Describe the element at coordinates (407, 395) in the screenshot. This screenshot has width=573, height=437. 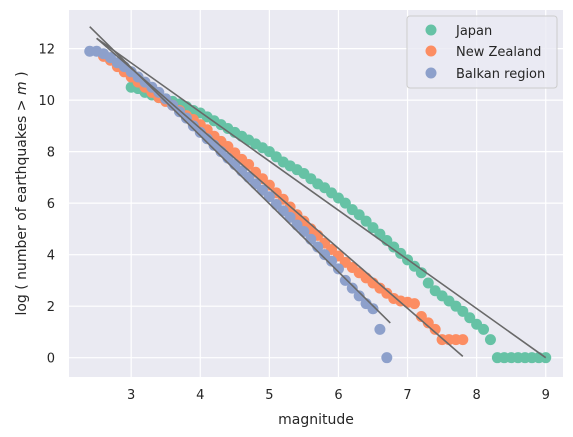
I see `x-tick-label: 7` at that location.